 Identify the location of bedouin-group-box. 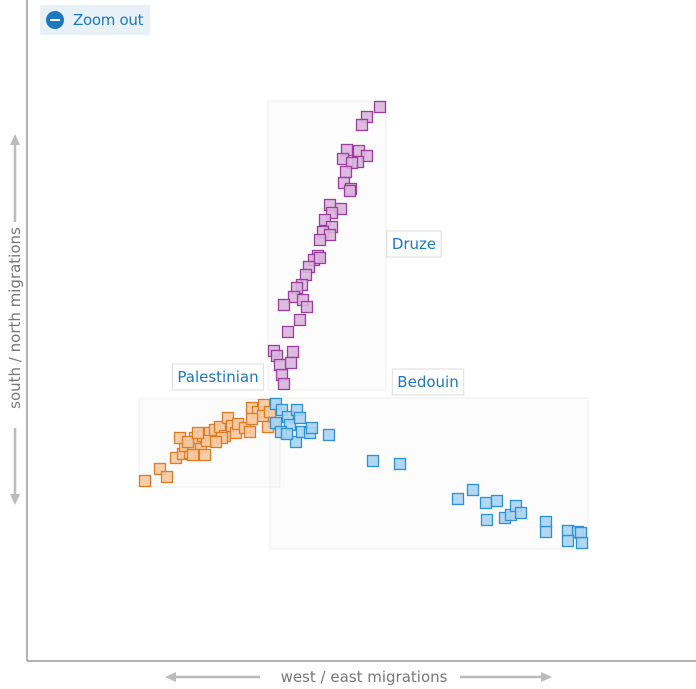
(429, 473).